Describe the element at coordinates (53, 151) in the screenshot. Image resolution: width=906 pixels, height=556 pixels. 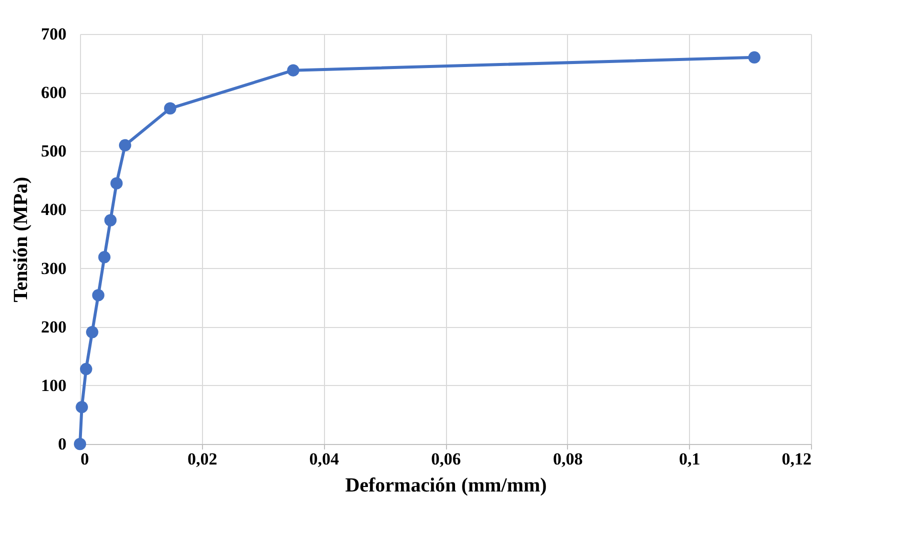
I see `y-tick-label: 500` at that location.